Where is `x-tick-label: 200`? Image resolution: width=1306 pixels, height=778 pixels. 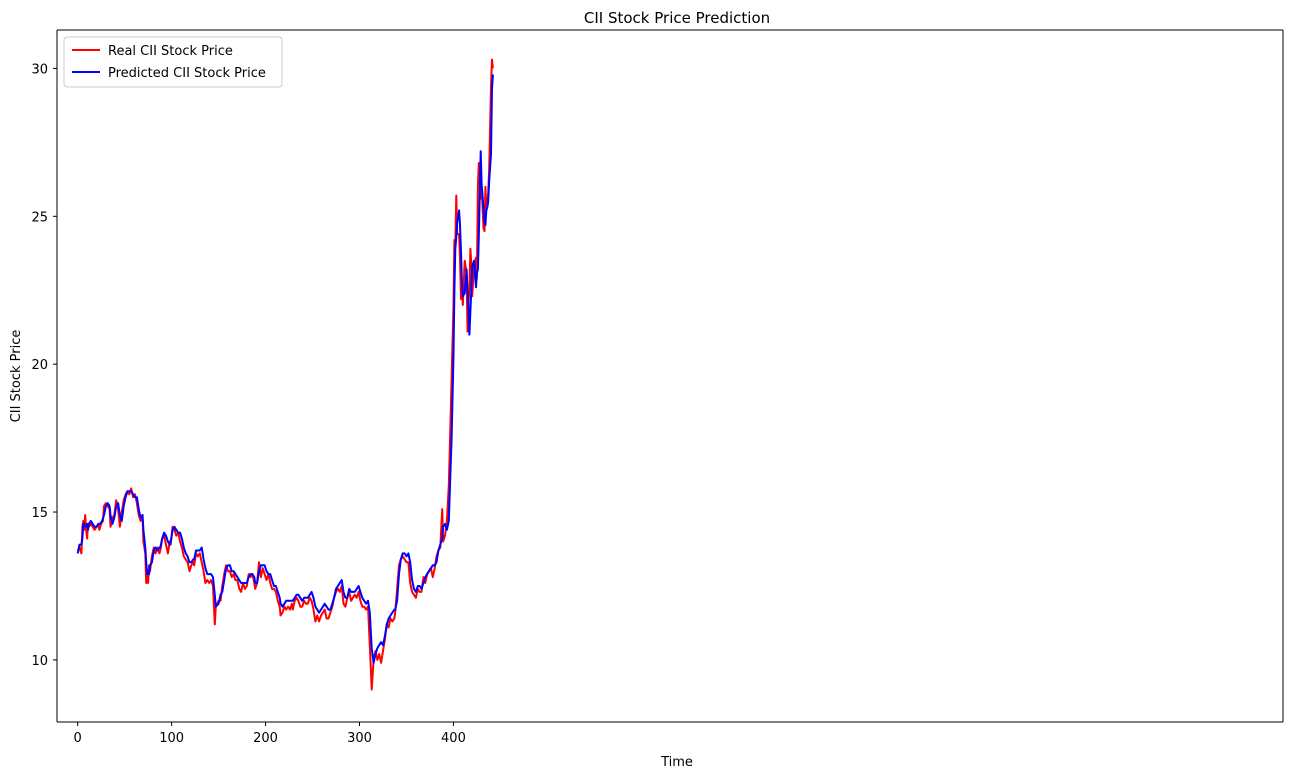 x-tick-label: 200 is located at coordinates (265, 738).